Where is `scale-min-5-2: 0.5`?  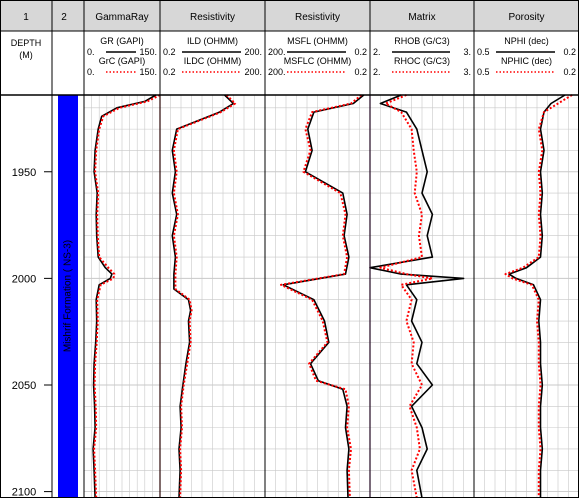
scale-min-5-2: 0.5 is located at coordinates (483, 72).